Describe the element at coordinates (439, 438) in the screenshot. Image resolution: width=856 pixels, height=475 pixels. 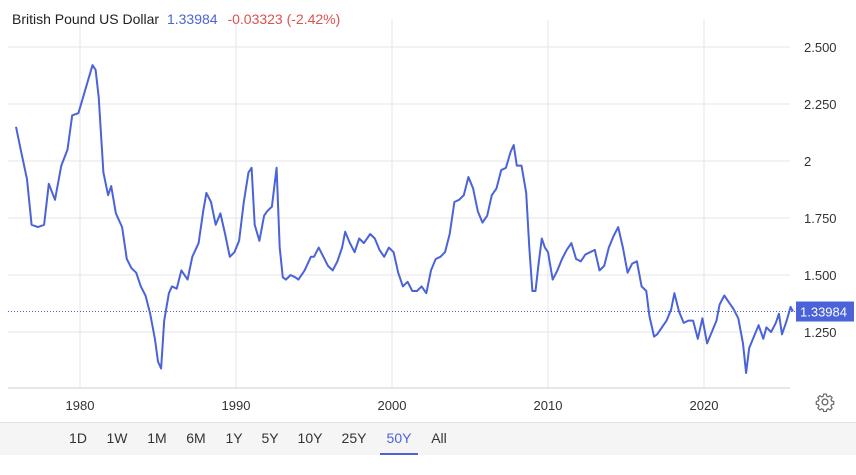
I see `range-all-button: All` at that location.